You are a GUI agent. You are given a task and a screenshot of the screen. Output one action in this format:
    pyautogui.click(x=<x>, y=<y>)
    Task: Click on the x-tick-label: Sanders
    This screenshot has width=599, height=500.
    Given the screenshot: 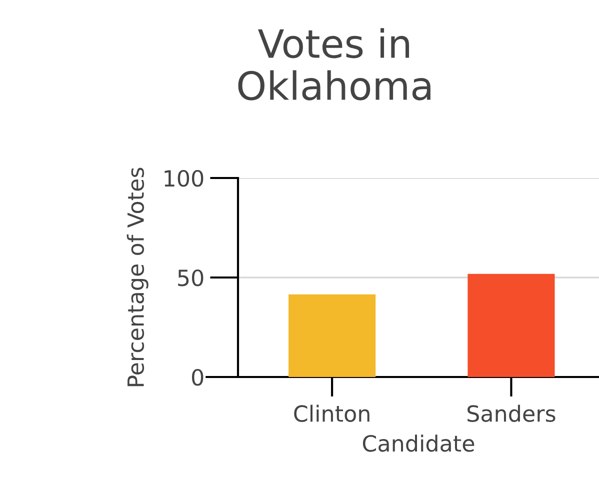 What is the action you would take?
    pyautogui.click(x=512, y=413)
    